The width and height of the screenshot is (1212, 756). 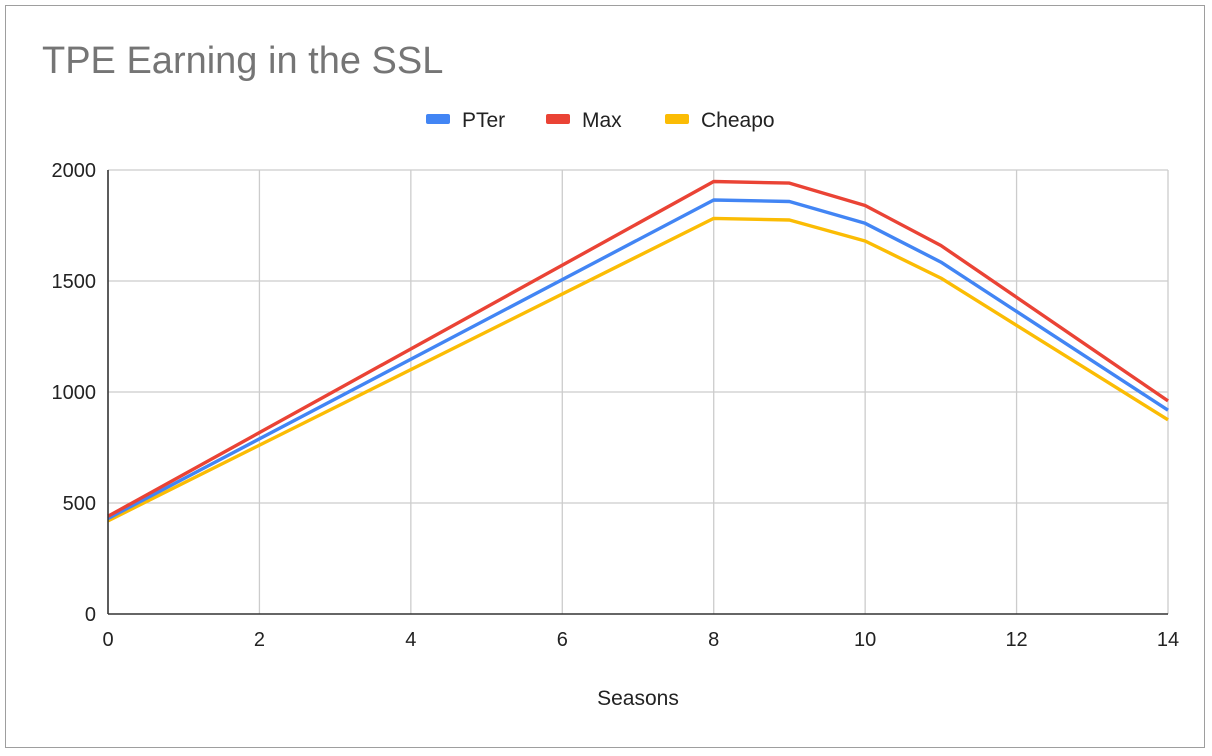 I want to click on x-tick-label: 2, so click(x=259, y=640).